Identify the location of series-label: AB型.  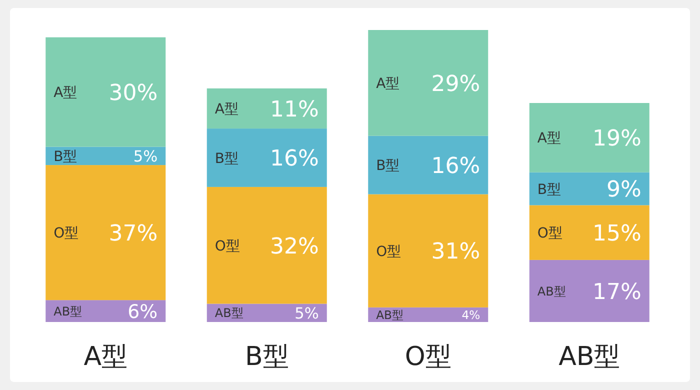
(390, 315).